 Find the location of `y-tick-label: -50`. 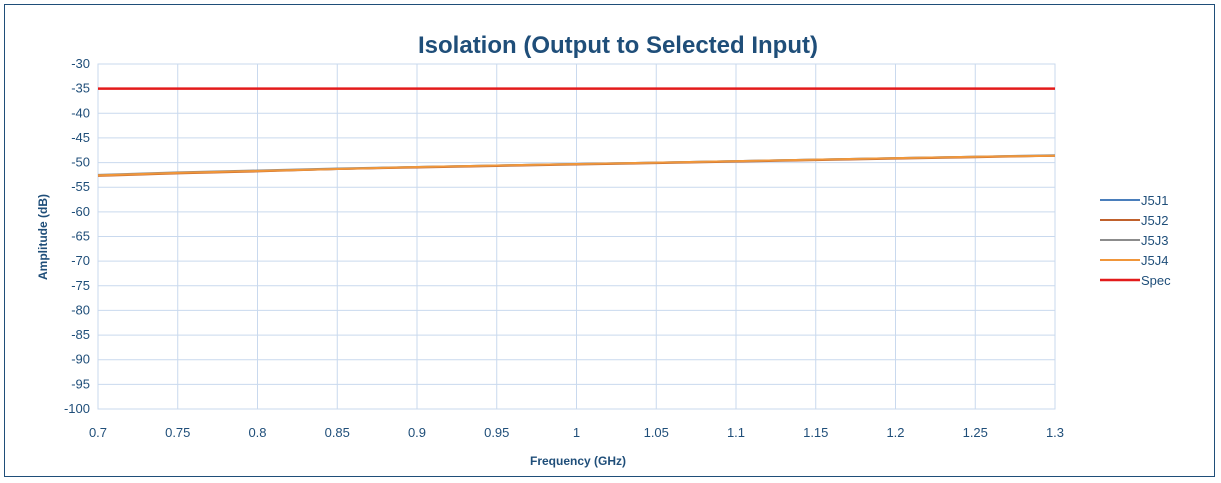

y-tick-label: -50 is located at coordinates (80, 162).